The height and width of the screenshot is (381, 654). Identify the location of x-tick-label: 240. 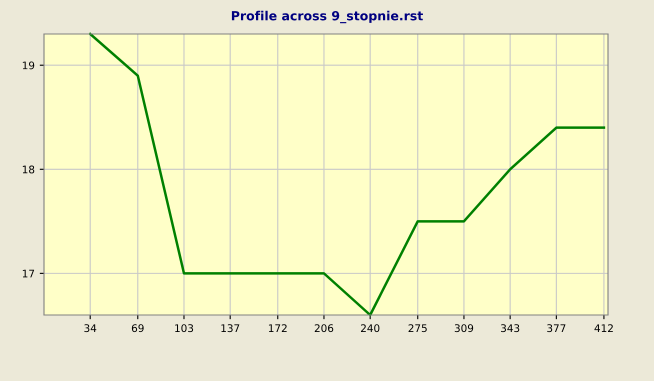
(370, 328).